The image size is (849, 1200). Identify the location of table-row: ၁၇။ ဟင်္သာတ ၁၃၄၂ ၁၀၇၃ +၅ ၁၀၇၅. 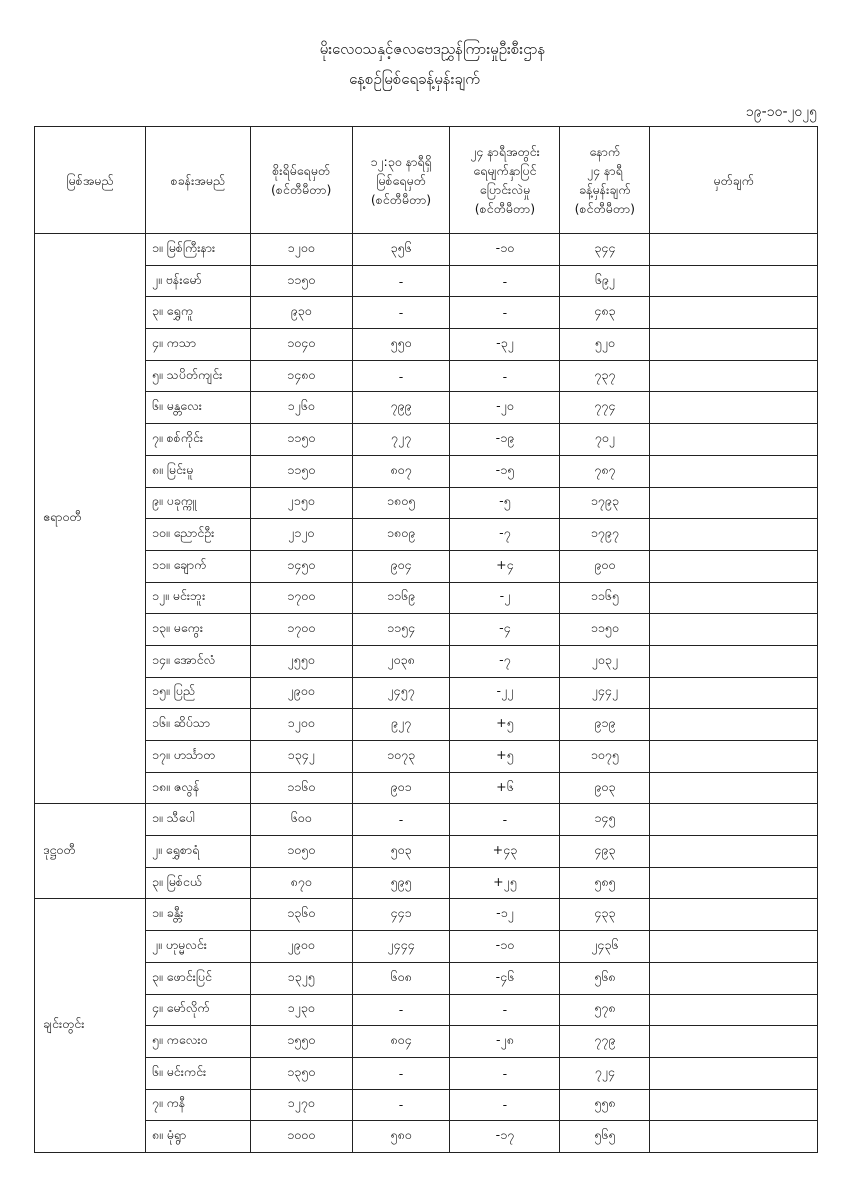
(426, 756).